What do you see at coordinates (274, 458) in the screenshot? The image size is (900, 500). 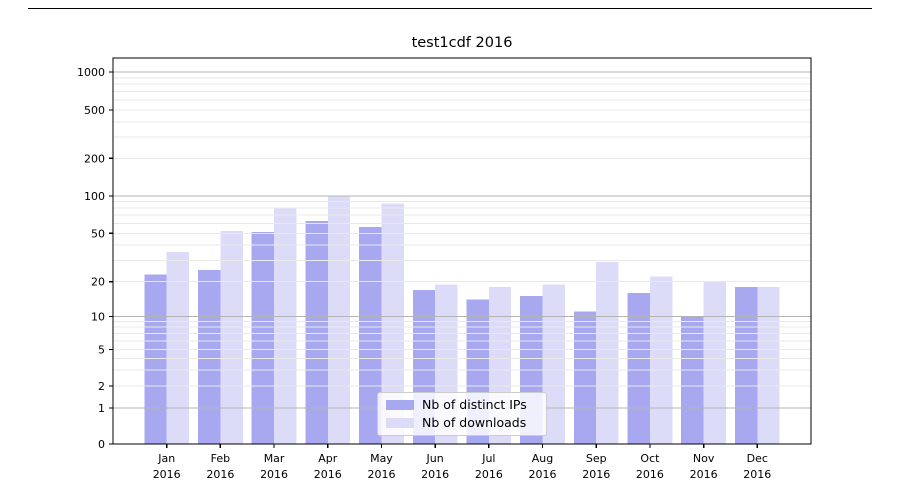 I see `x-tick-label-month: Mar` at bounding box center [274, 458].